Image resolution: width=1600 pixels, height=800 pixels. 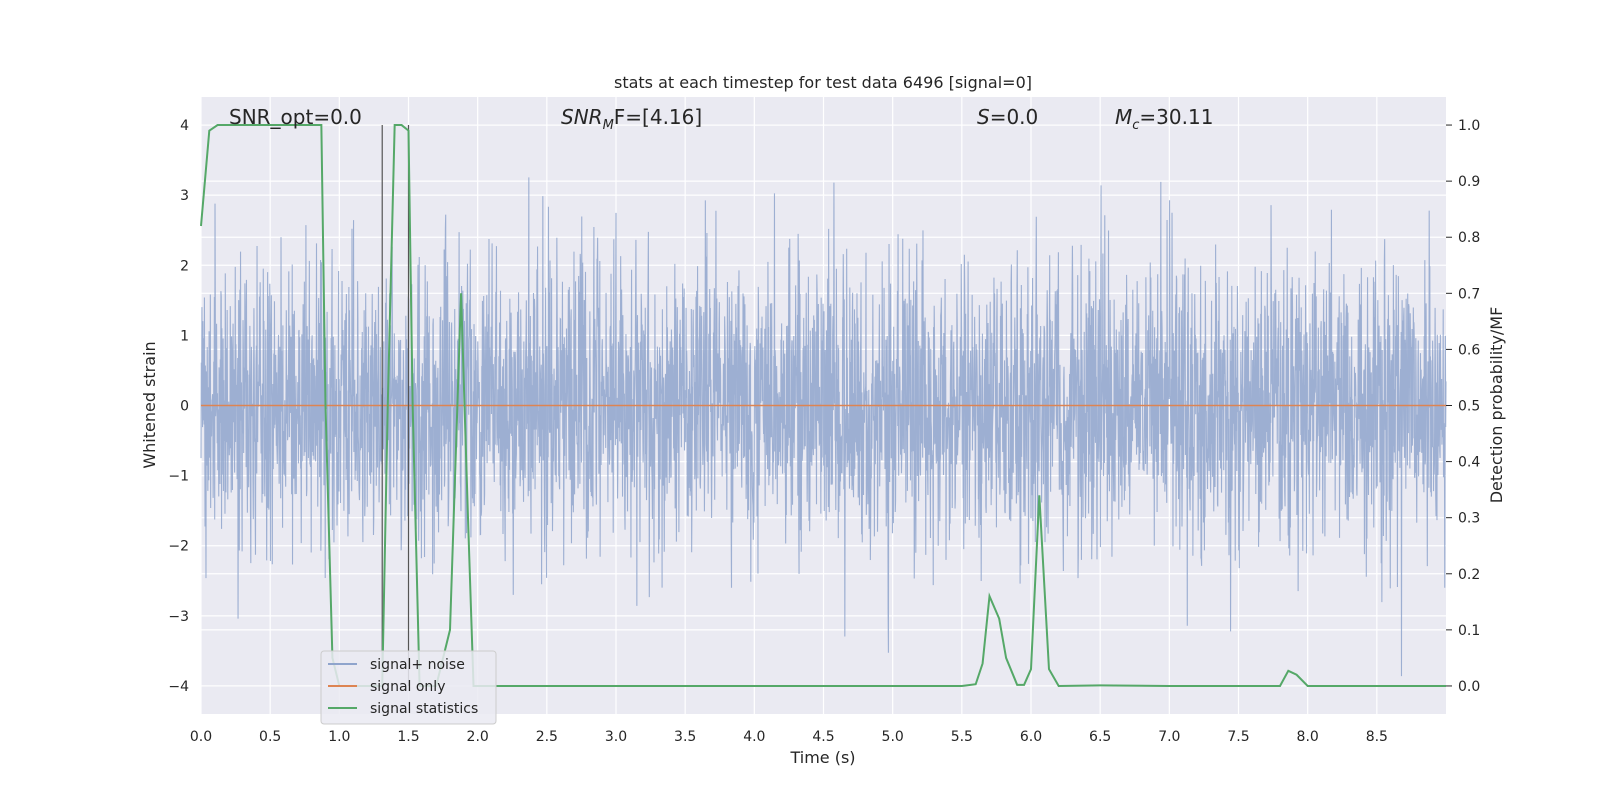 What do you see at coordinates (184, 196) in the screenshot?
I see `y-tick-label-left: 3` at bounding box center [184, 196].